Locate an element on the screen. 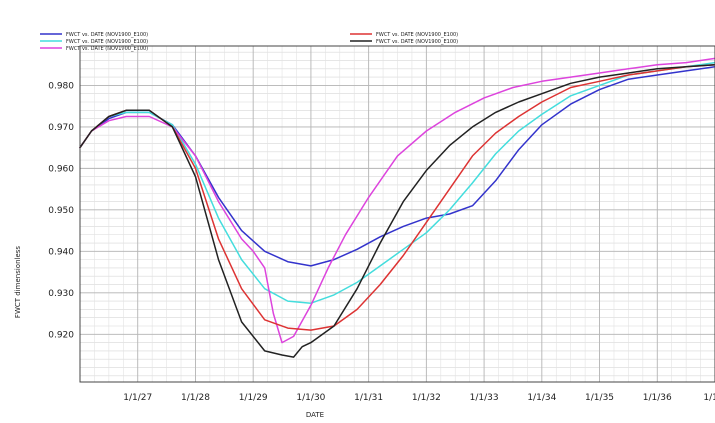 This screenshot has height=423, width=715. x-tick-label: 1/1/35 is located at coordinates (599, 398).